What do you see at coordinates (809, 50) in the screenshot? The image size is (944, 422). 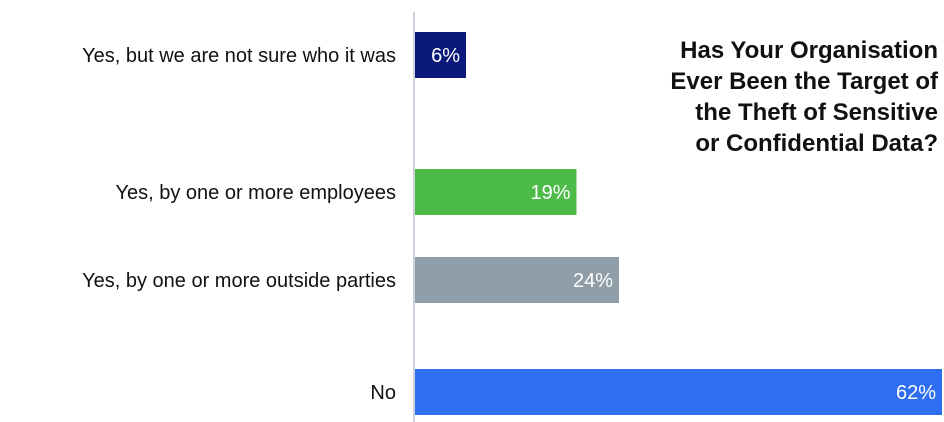 I see `chart-title-line-1: Has Your Organisation` at bounding box center [809, 50].